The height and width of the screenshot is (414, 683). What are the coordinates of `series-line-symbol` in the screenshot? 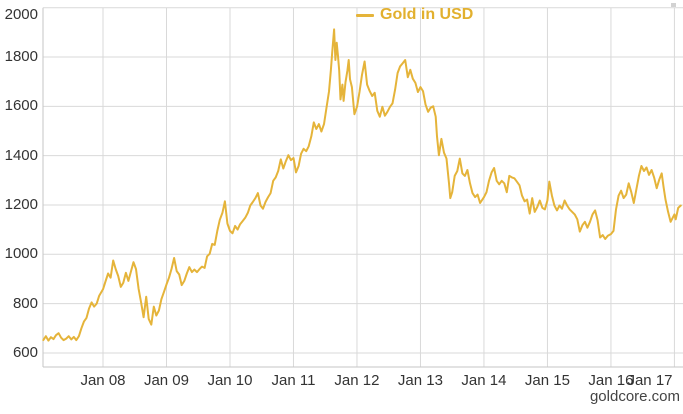 It's located at (365, 15).